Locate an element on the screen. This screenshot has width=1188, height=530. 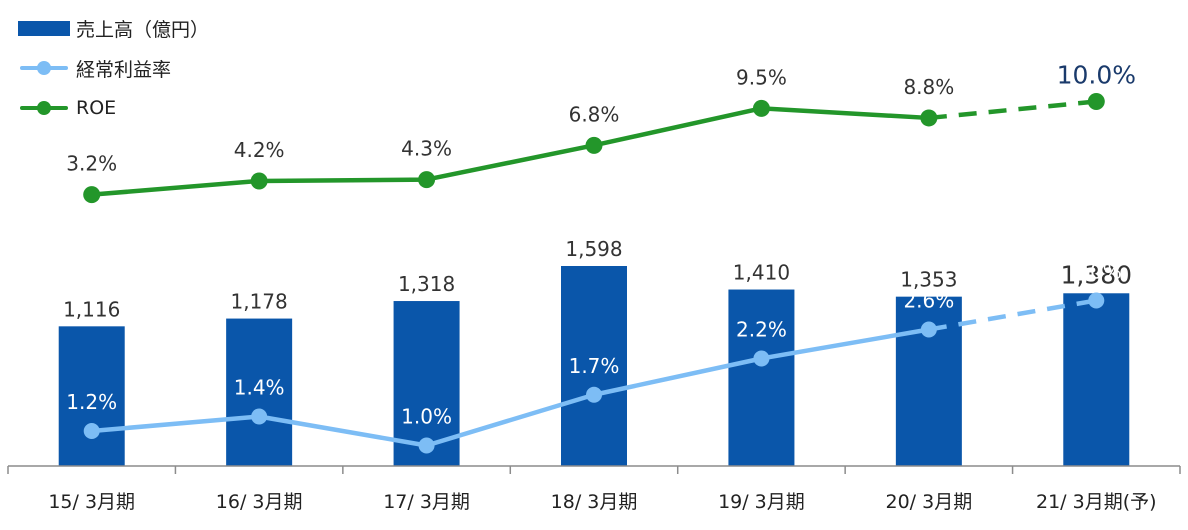
bar-value-label: 1,353 is located at coordinates (928, 280).